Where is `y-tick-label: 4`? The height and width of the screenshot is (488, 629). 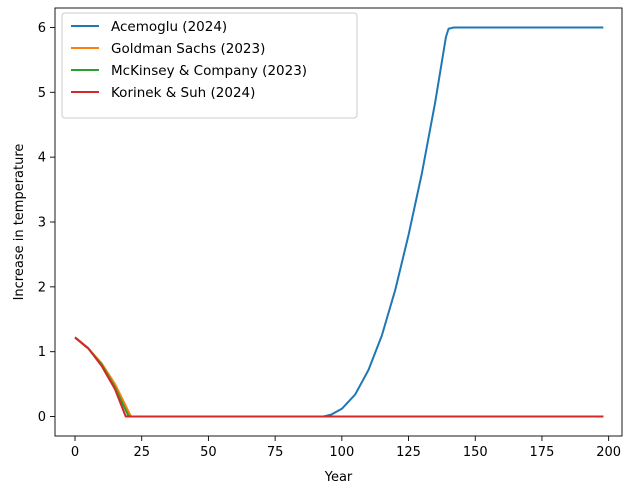 y-tick-label: 4 is located at coordinates (42, 158).